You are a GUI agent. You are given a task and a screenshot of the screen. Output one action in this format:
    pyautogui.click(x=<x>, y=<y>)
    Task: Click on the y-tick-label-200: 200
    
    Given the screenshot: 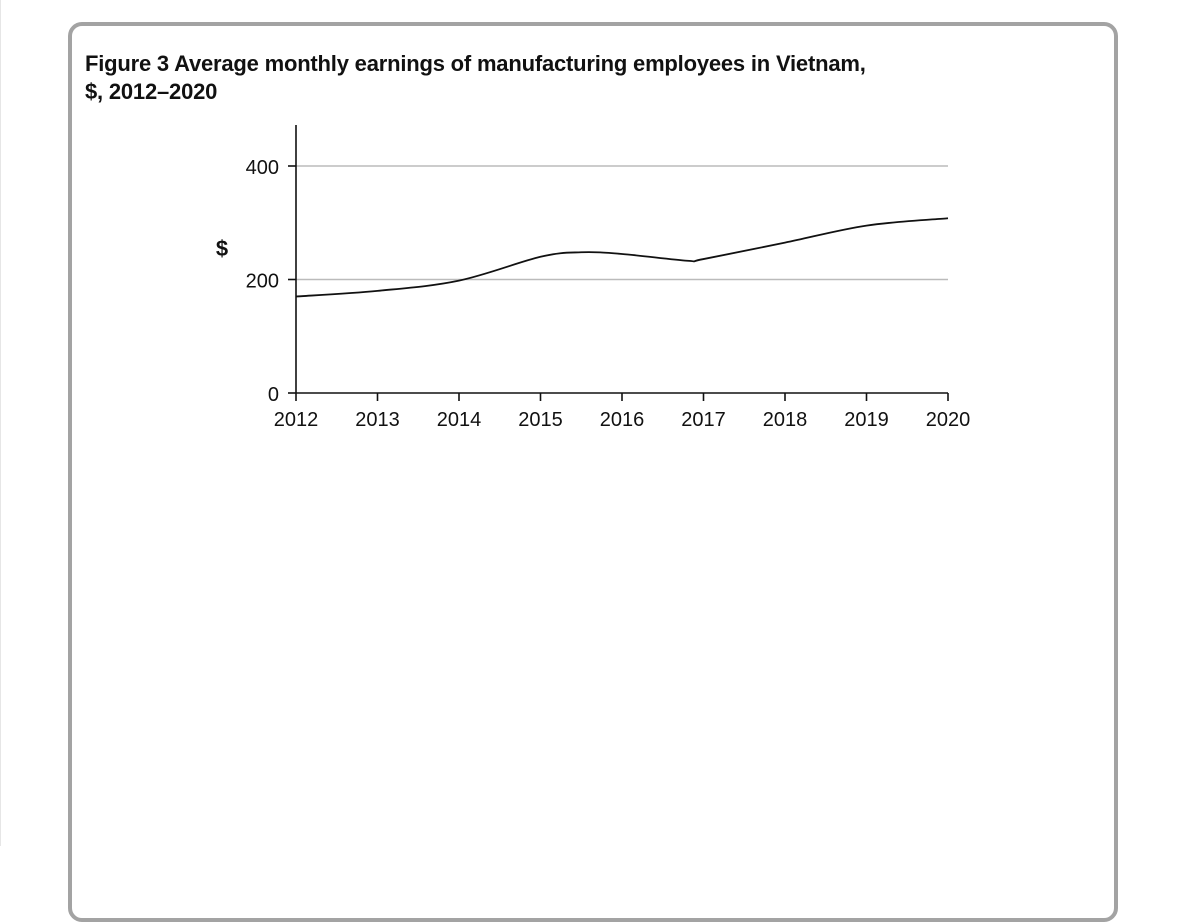 What is the action you would take?
    pyautogui.click(x=262, y=282)
    